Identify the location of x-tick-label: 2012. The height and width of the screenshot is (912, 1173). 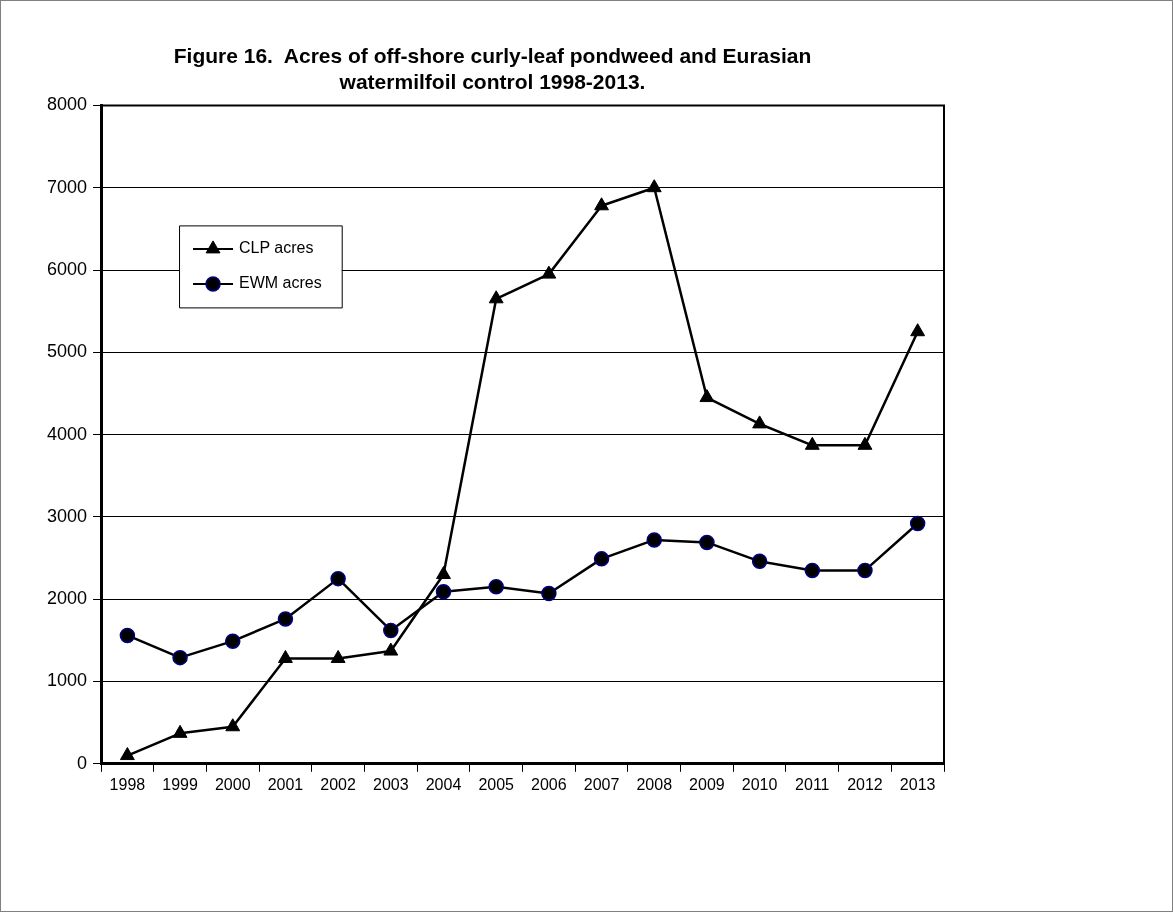
(865, 784).